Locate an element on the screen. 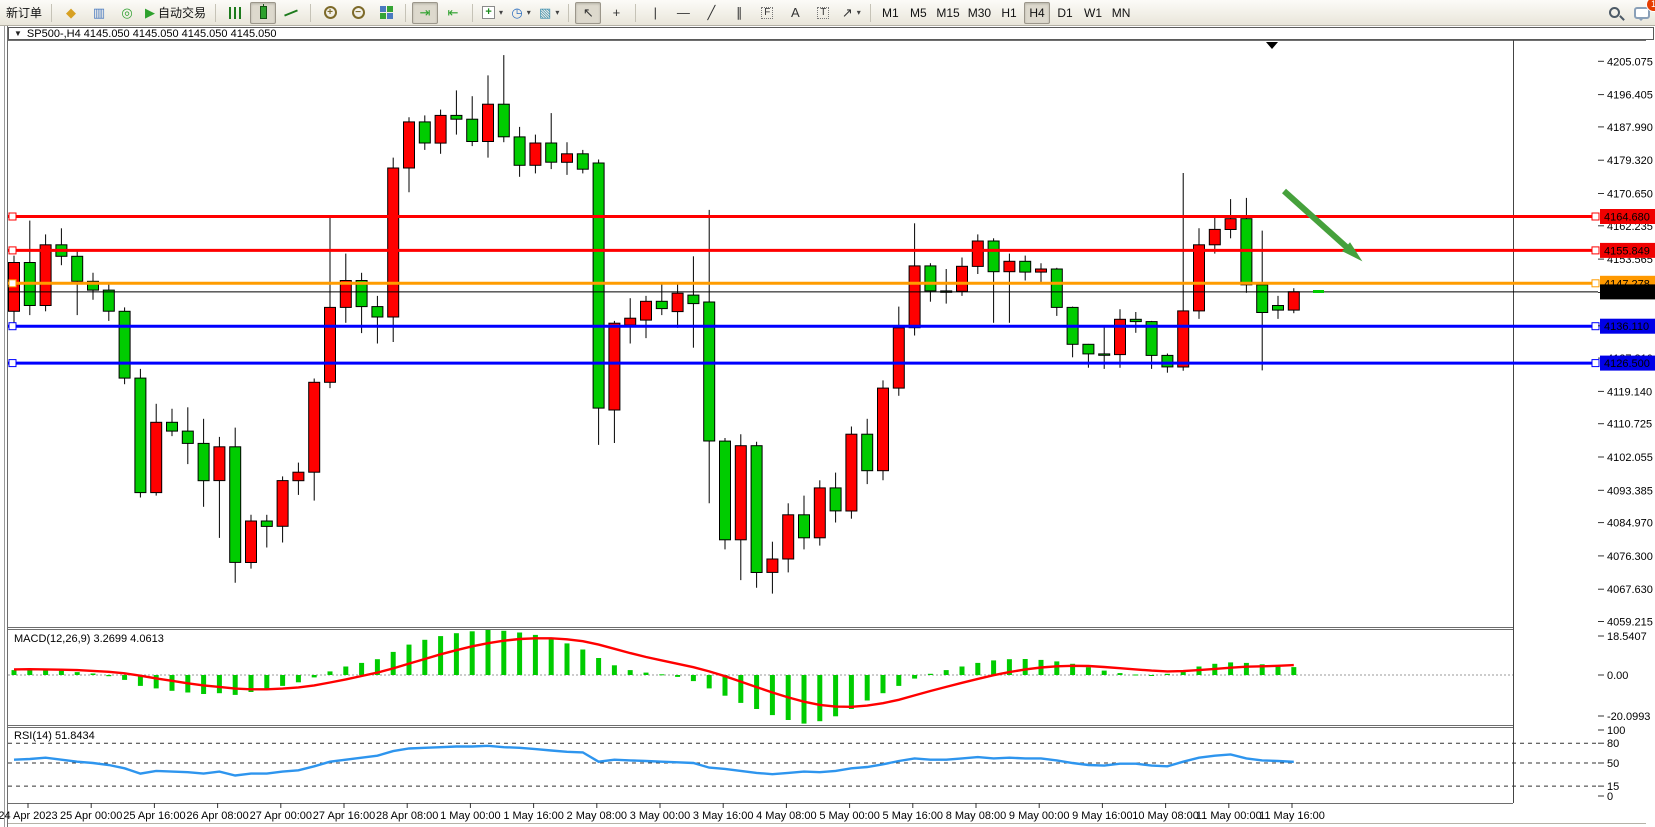 The image size is (1655, 827). price-line-4164.680 is located at coordinates (804, 216).